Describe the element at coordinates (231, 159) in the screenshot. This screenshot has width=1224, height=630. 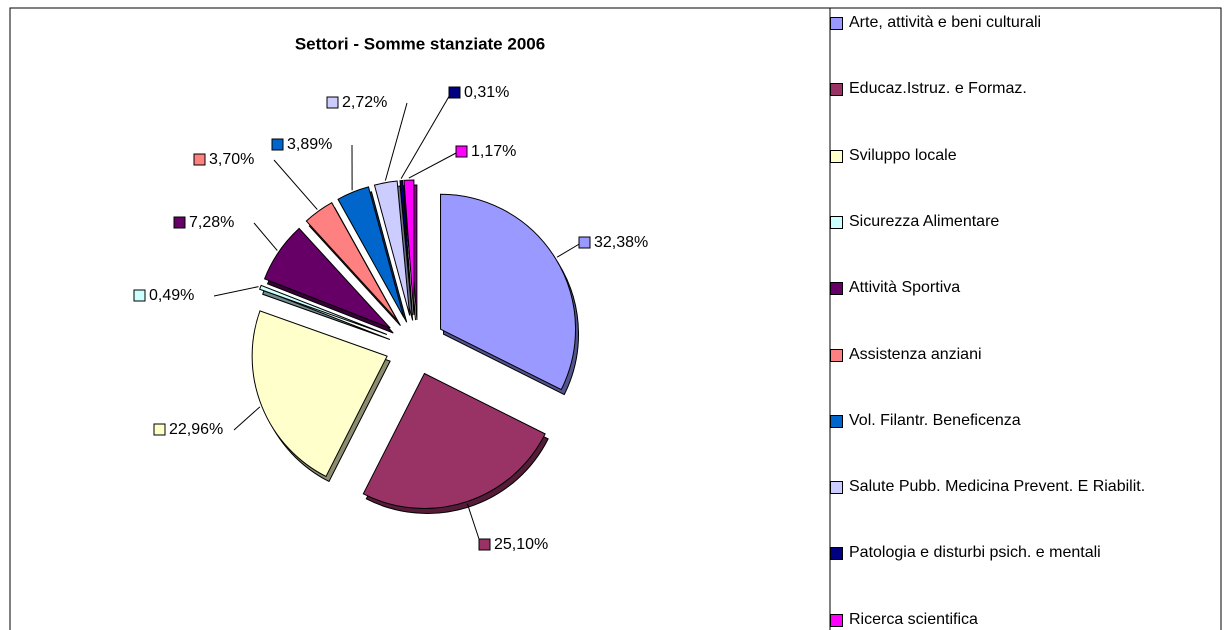
I see `data-label: 3,70%` at that location.